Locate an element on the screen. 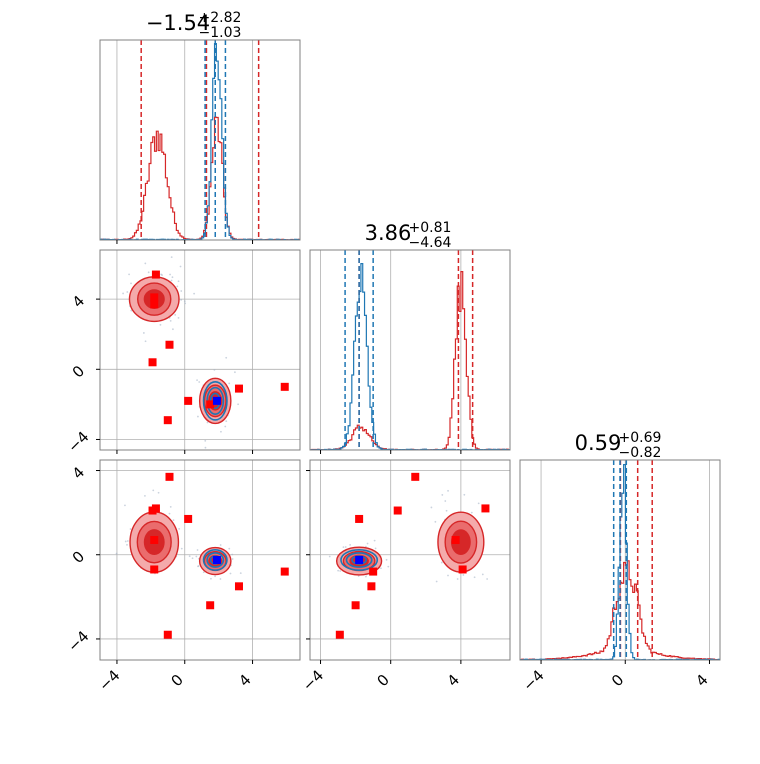 The width and height of the screenshot is (760, 764). xtick-label-0-2: 4 is located at coordinates (244, 680).